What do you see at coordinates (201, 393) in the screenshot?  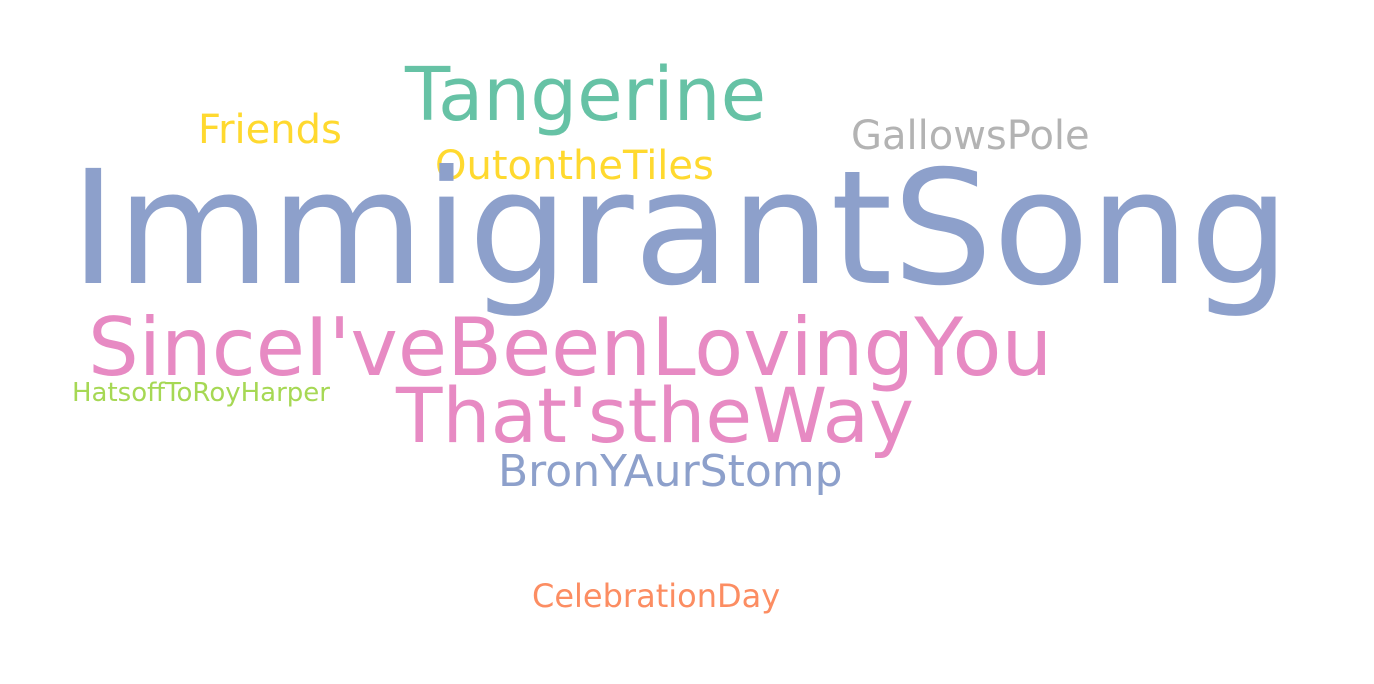 I see `word-hatsofftoroyharper: HatsoffToRoyHarper` at bounding box center [201, 393].